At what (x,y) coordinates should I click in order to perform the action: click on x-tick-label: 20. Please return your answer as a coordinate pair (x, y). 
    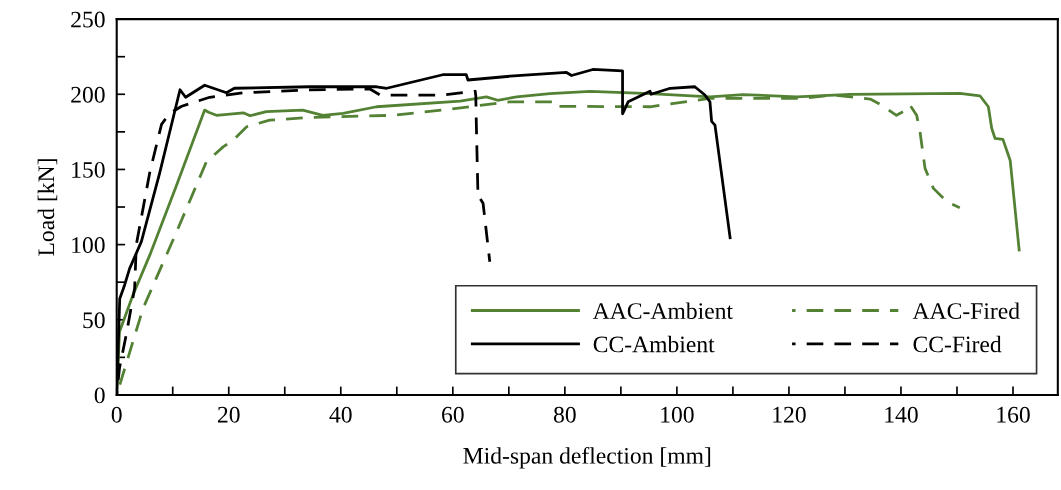
    Looking at the image, I should click on (228, 414).